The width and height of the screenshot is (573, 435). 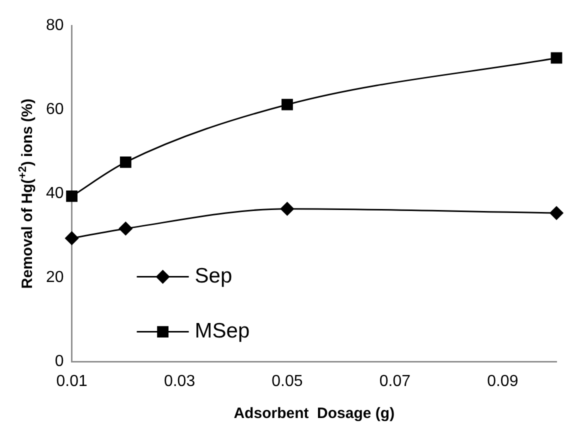 I want to click on y-tick-label: 20, so click(x=55, y=277).